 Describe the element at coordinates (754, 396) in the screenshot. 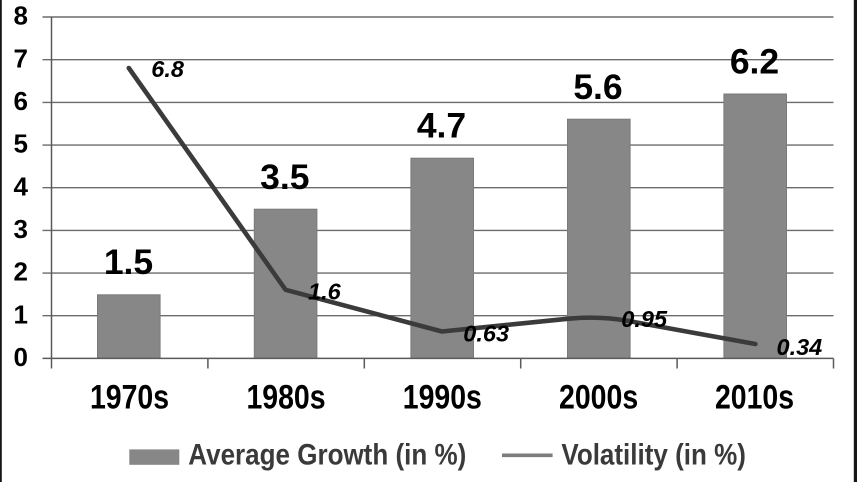

I see `svg-text: 2010s` at that location.